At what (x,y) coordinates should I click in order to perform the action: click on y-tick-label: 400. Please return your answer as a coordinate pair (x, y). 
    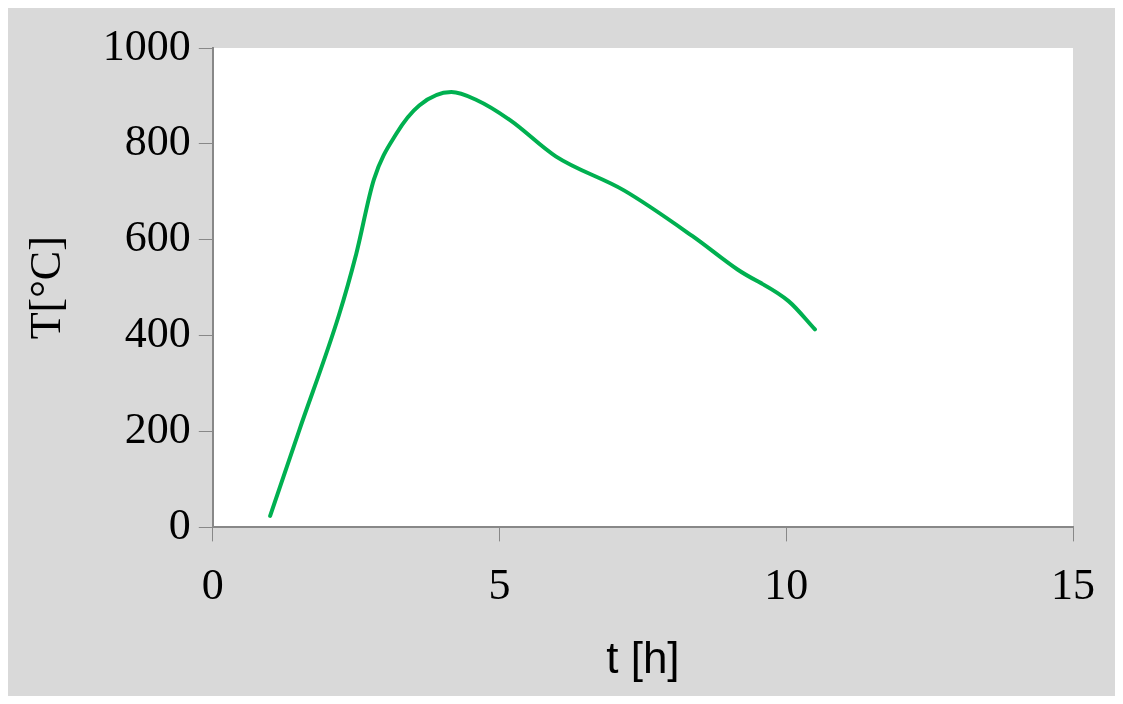
    Looking at the image, I should click on (157, 333).